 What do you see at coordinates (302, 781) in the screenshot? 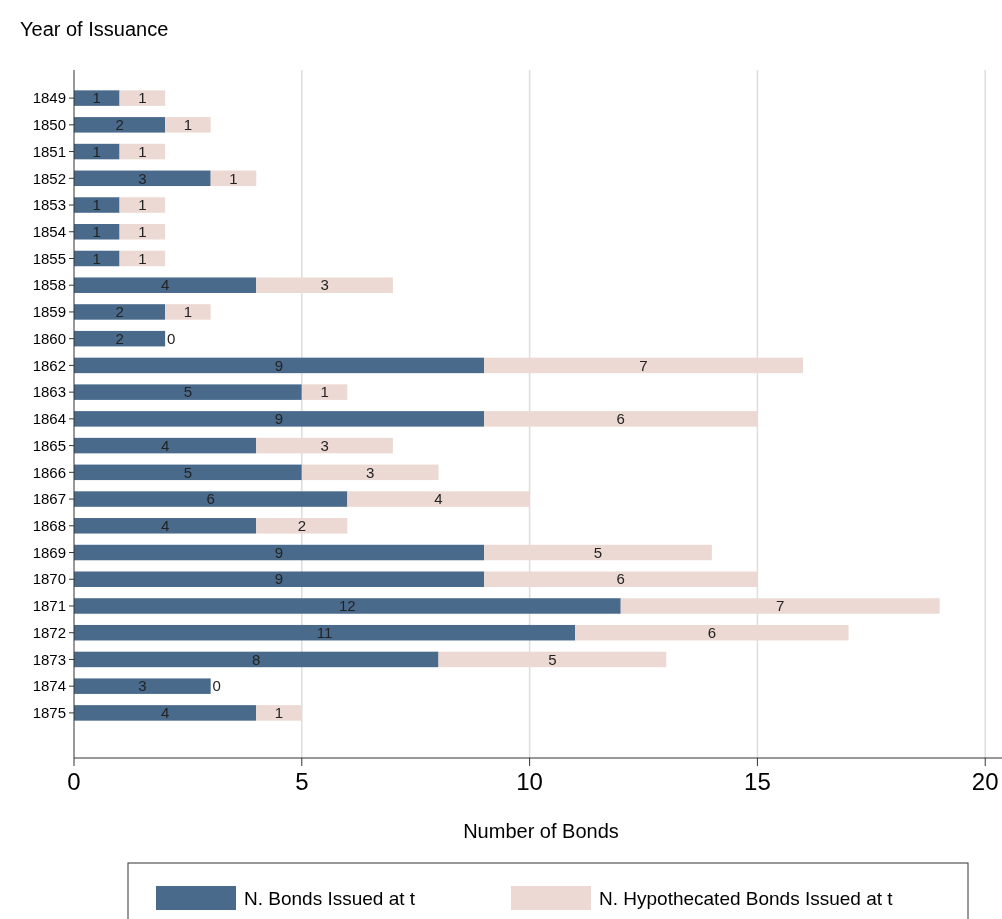
I see `x-tick-label: 5` at bounding box center [302, 781].